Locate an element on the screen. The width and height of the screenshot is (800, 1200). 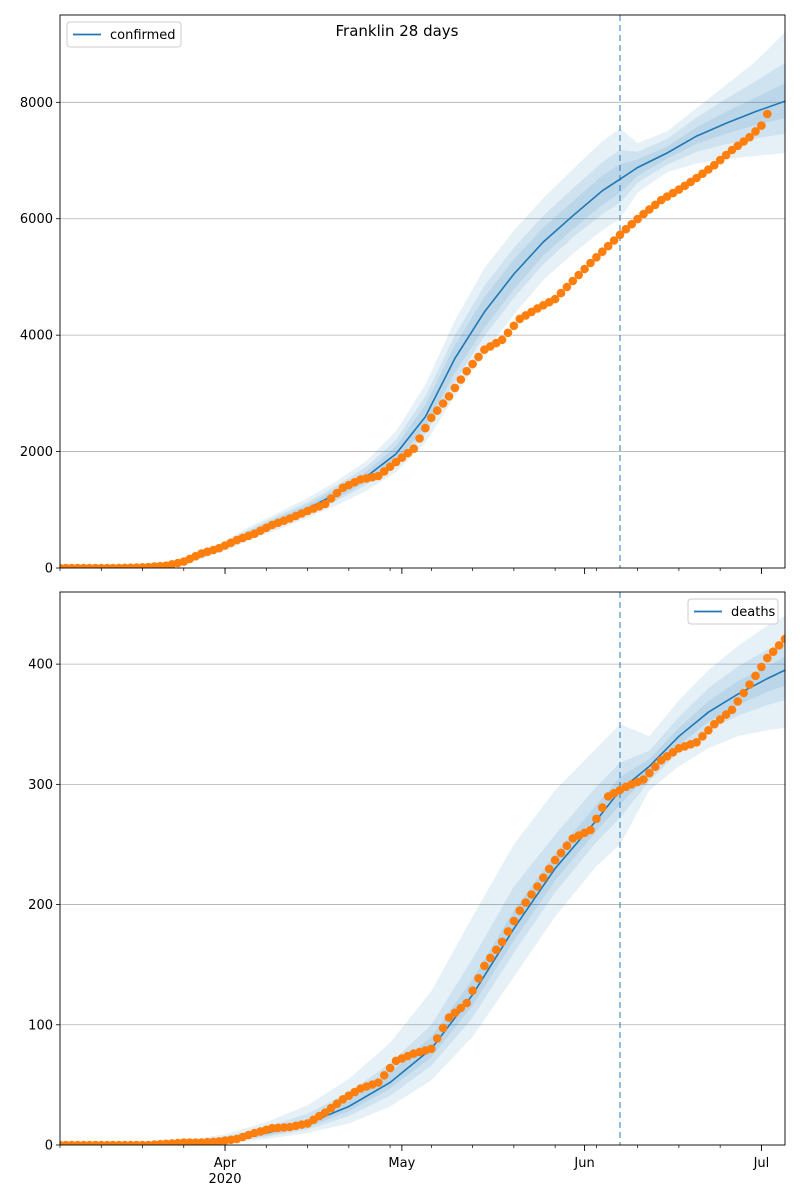
y-tick-label: 4000 is located at coordinates (36, 336).